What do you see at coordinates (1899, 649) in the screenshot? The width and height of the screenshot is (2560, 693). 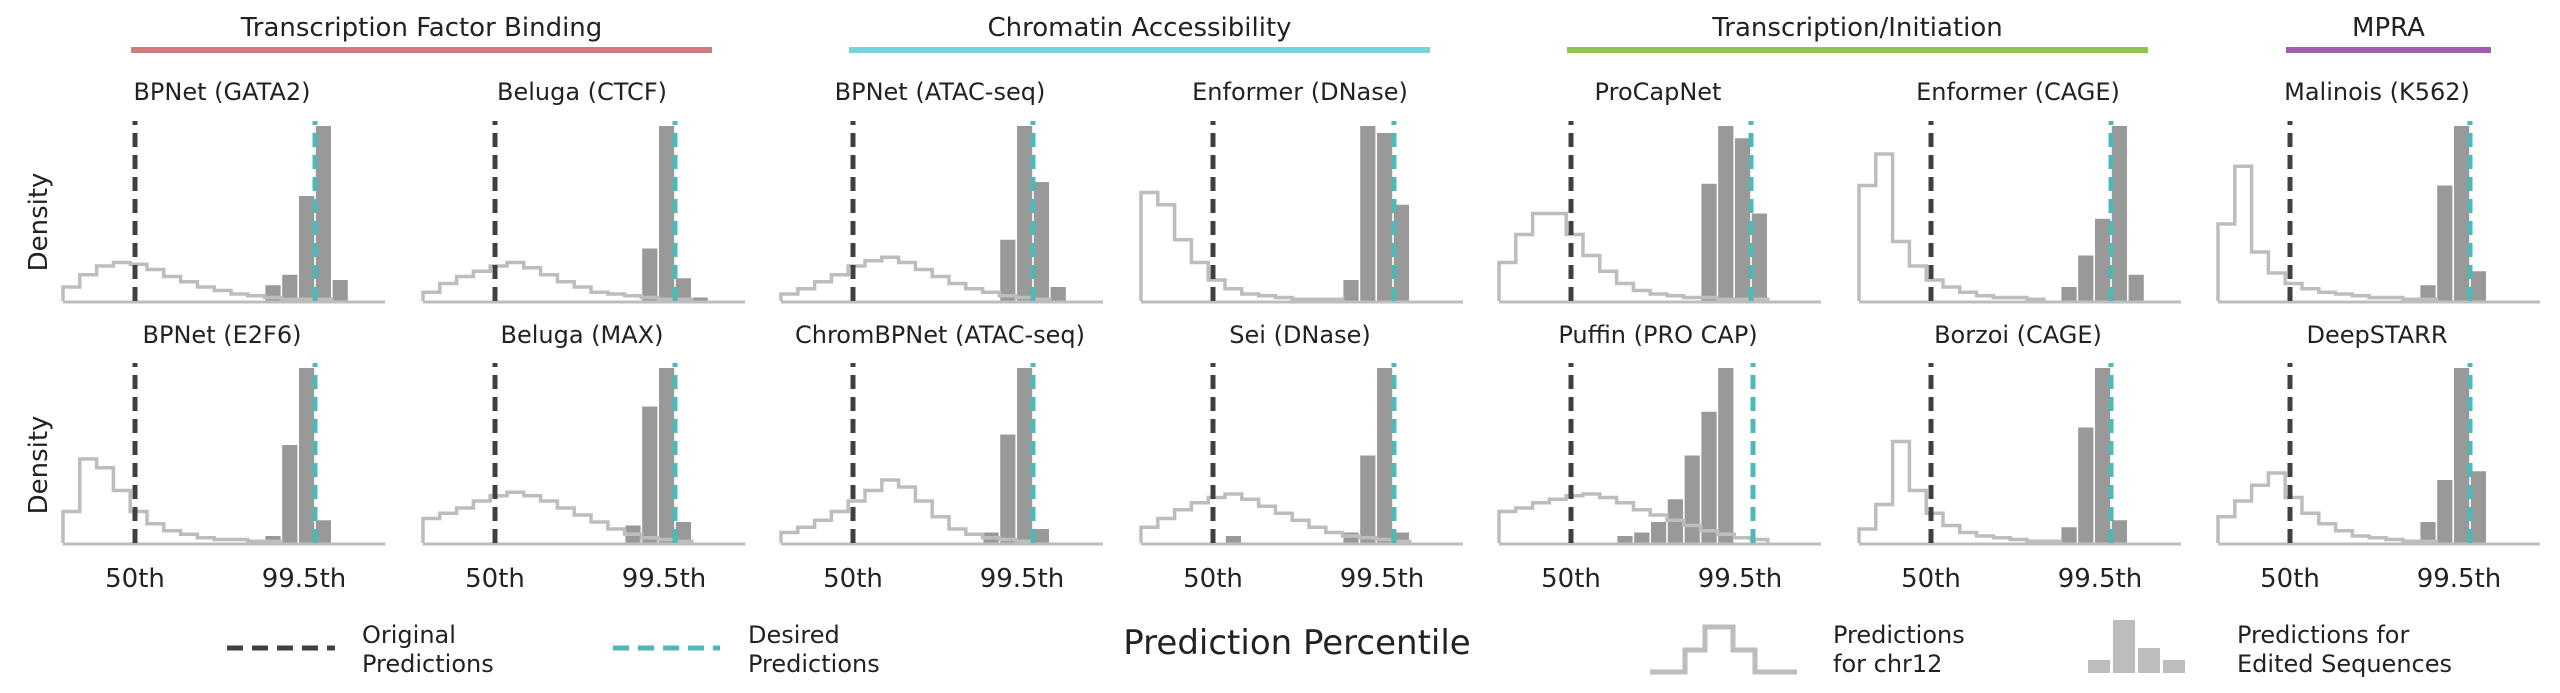 I see `legend-chr12-label: Predictions for chr12` at bounding box center [1899, 649].